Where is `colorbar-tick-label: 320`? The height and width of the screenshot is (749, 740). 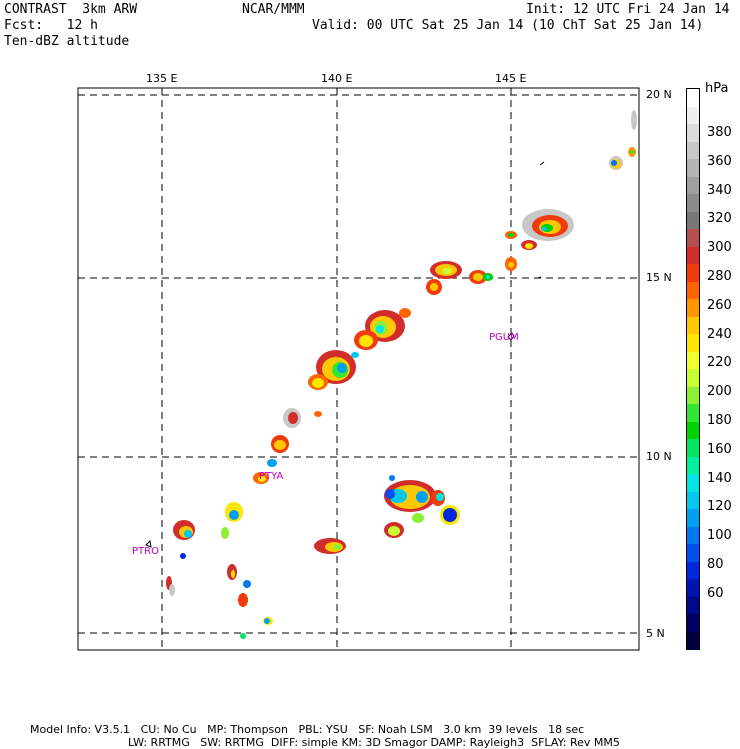
colorbar-tick-label: 320 is located at coordinates (719, 219).